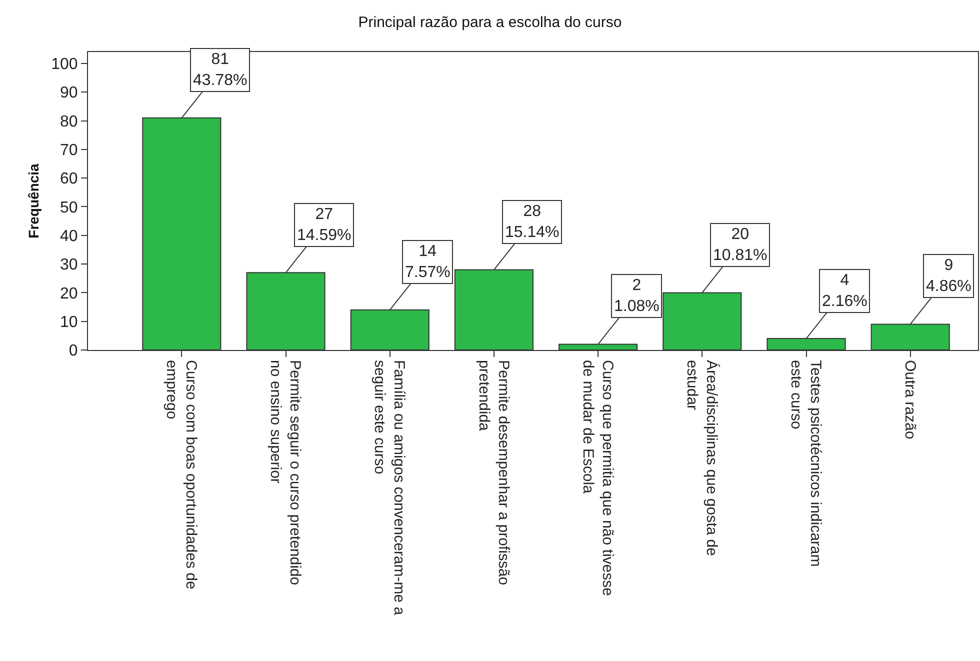 The image size is (980, 661). I want to click on x-tick-label: Curso com boas oportunidades de emprego, so click(181, 475).